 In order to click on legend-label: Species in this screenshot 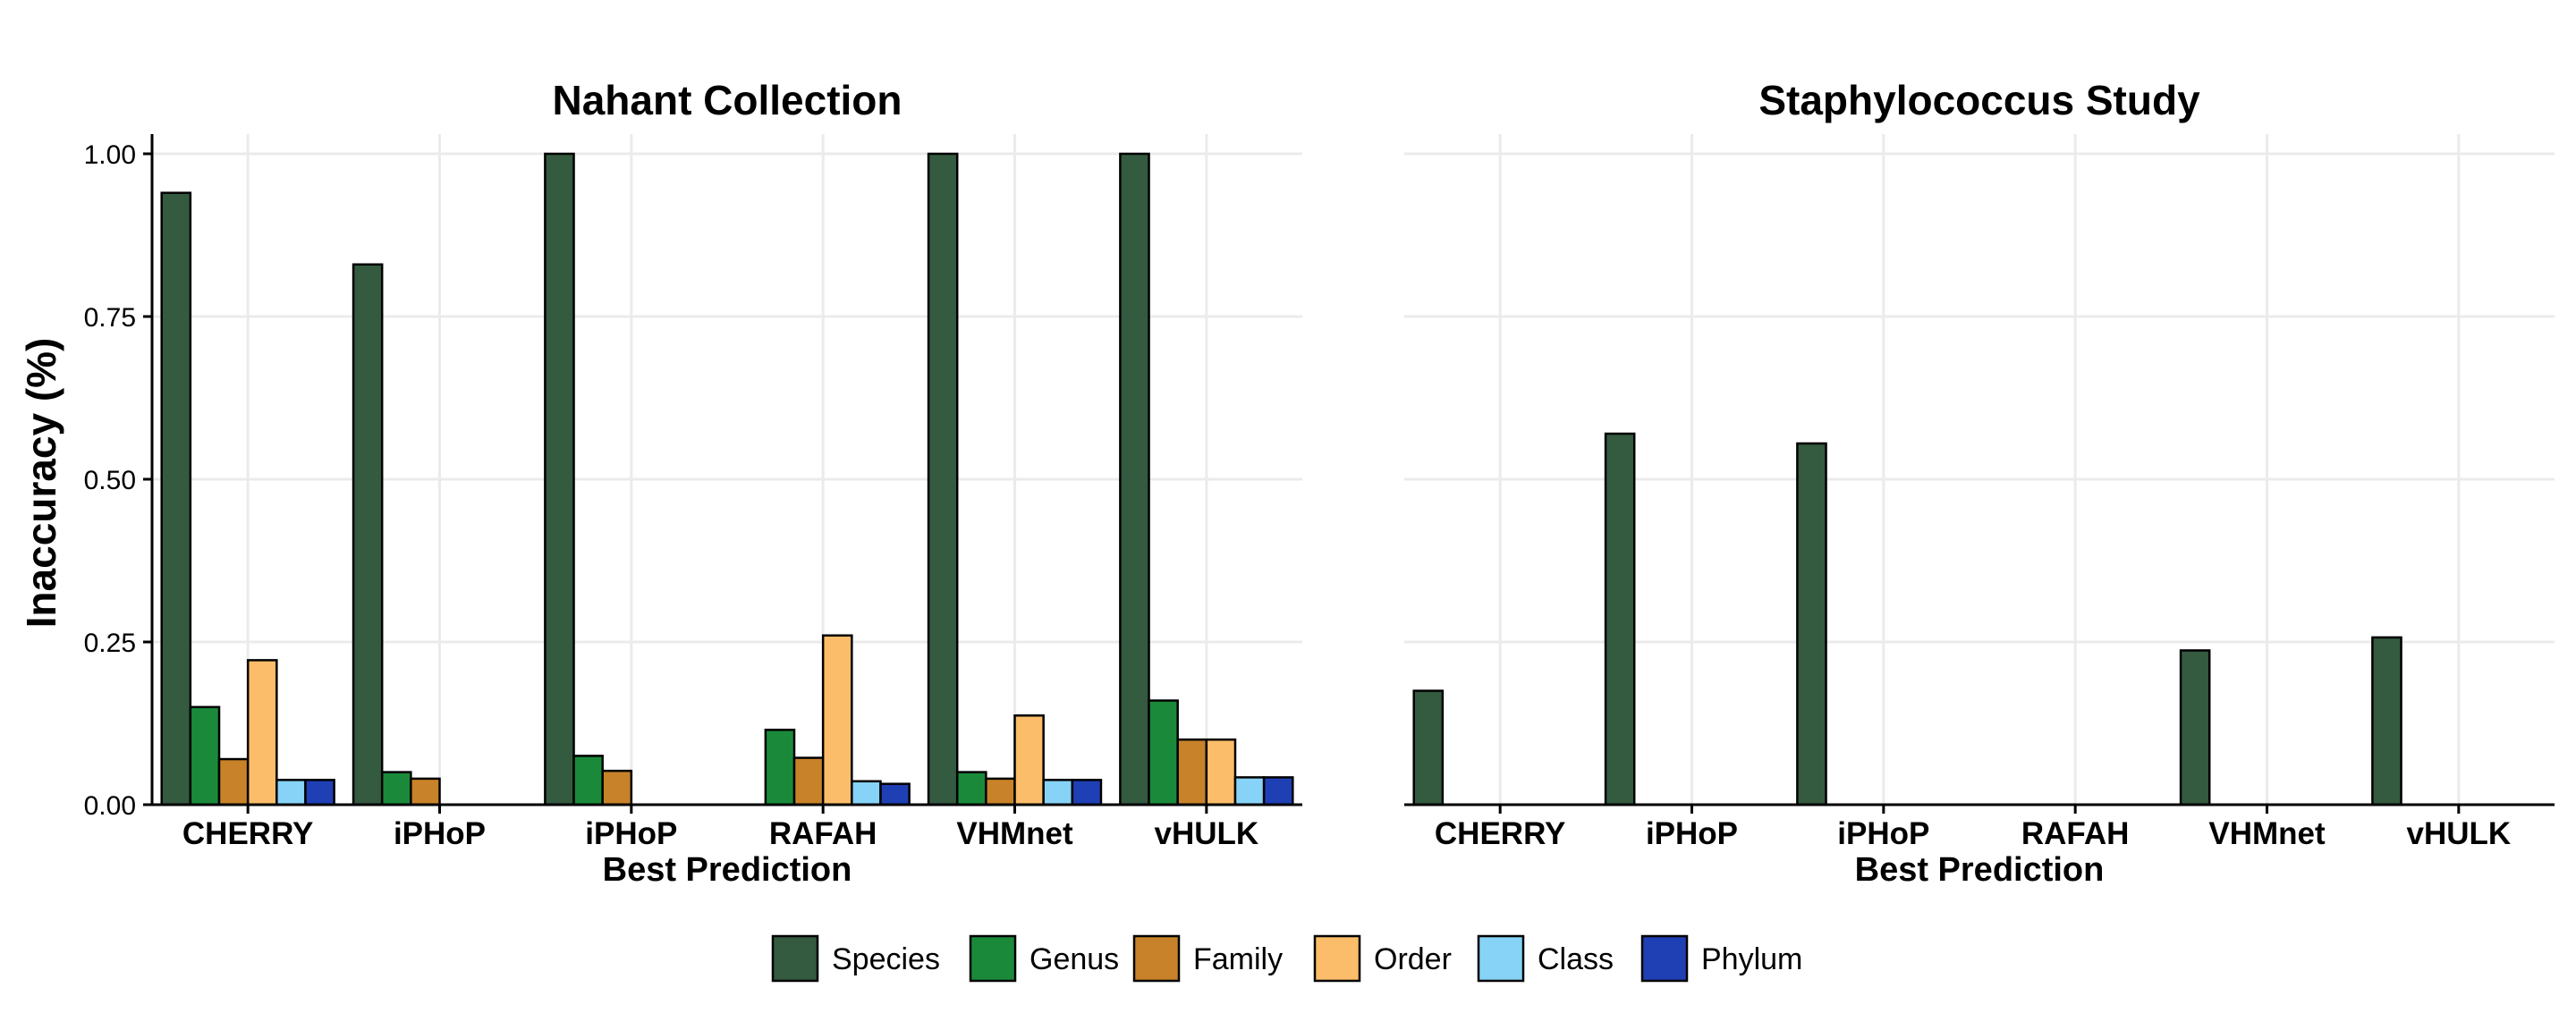, I will do `click(886, 959)`.